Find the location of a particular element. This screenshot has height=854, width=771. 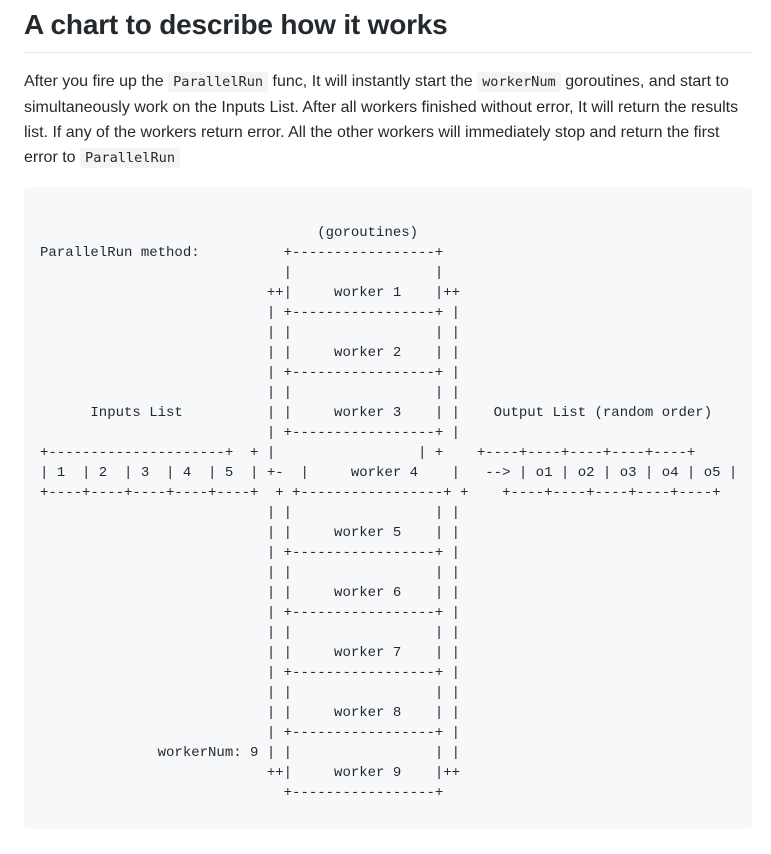

inline-code-workernum: workerNum is located at coordinates (519, 82).